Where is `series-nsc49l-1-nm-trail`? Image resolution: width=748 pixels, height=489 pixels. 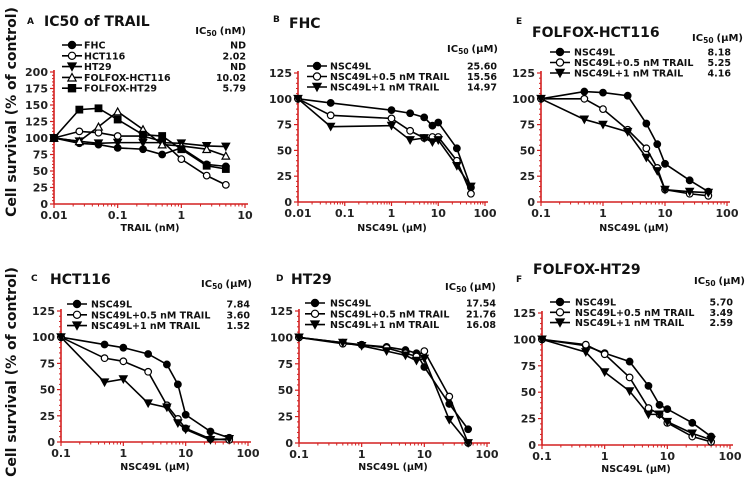 series-nsc49l-1-nm-trail is located at coordinates (145, 389).